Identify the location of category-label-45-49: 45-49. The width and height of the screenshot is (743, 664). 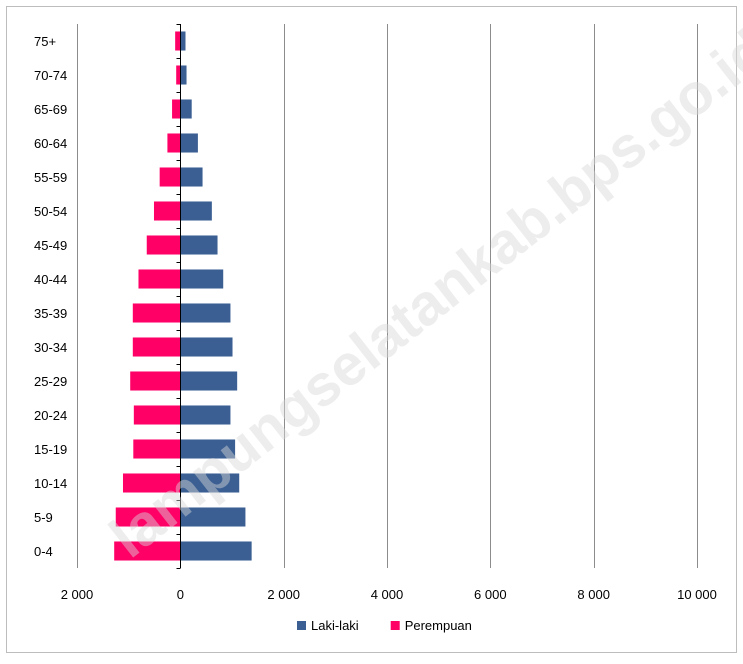
(50, 245).